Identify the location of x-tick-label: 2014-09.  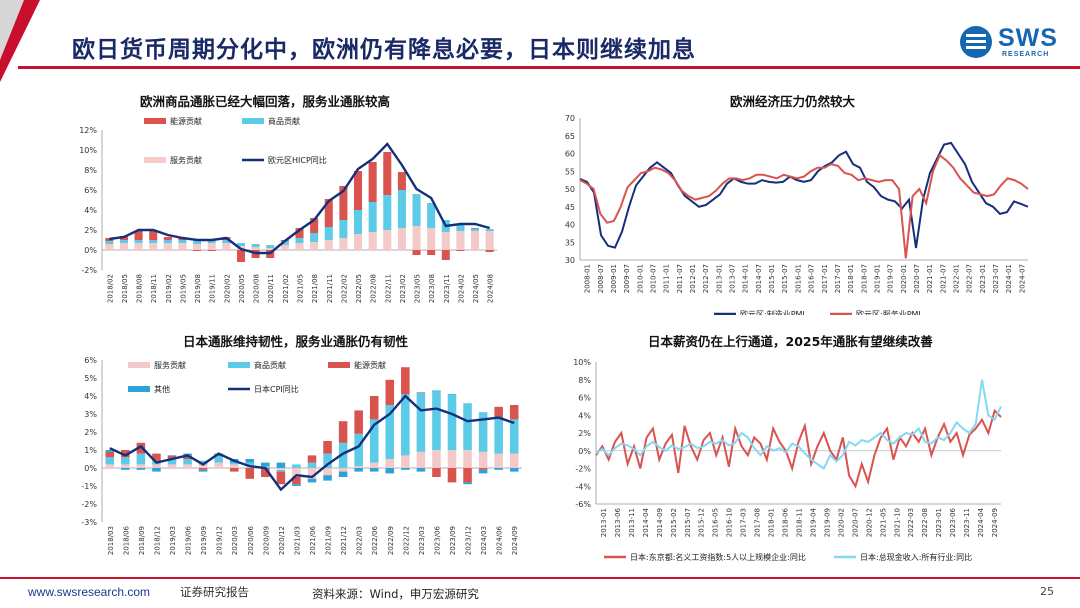
(660, 522).